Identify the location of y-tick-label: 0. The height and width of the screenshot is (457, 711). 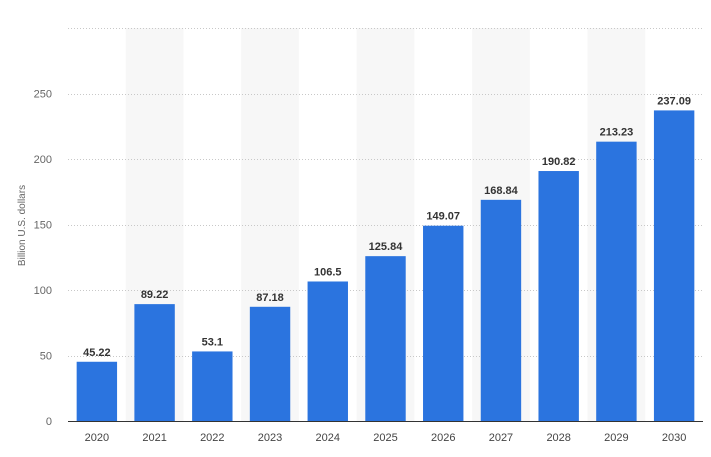
(49, 422).